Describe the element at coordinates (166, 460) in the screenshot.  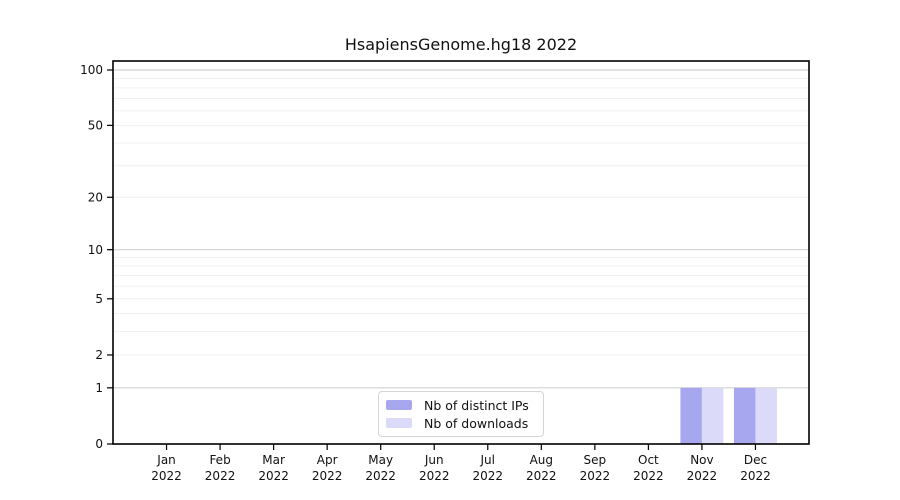
I see `x-tick-label-month: Jan` at that location.